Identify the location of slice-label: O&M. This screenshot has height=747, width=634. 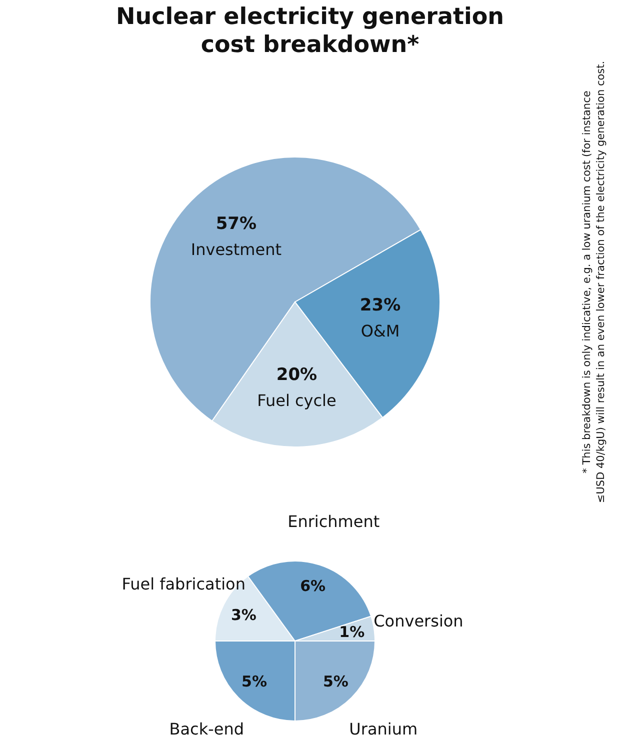
(380, 330).